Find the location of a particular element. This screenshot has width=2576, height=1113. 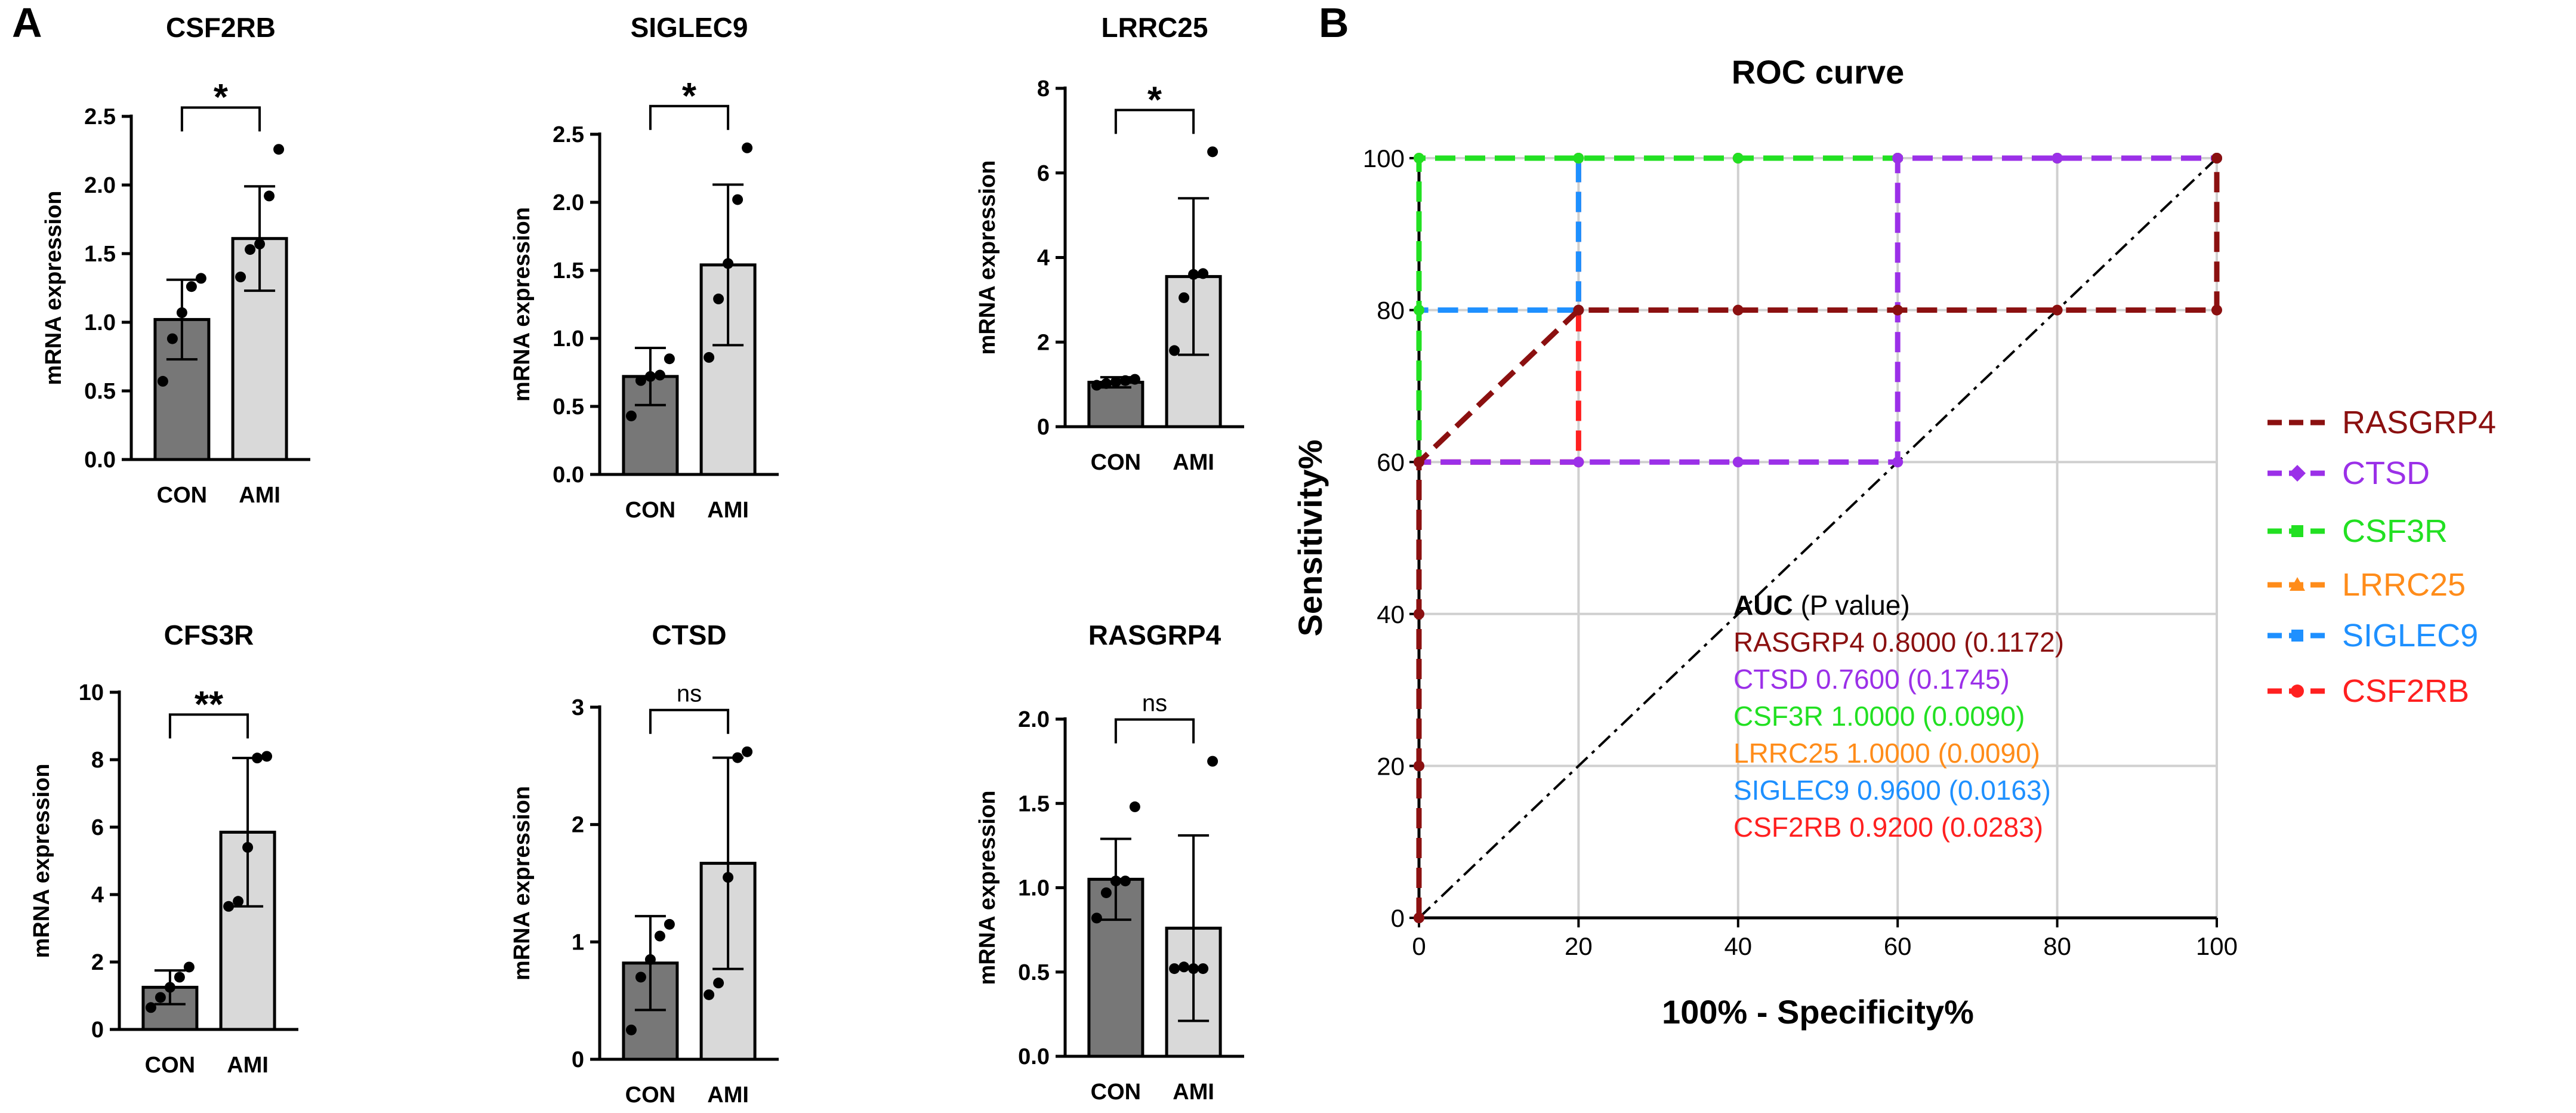

roc-legend: RASGRP4 CTSD CSF3R LRRC25 SIGLEC9 CSF2RB is located at coordinates (2382, 557).